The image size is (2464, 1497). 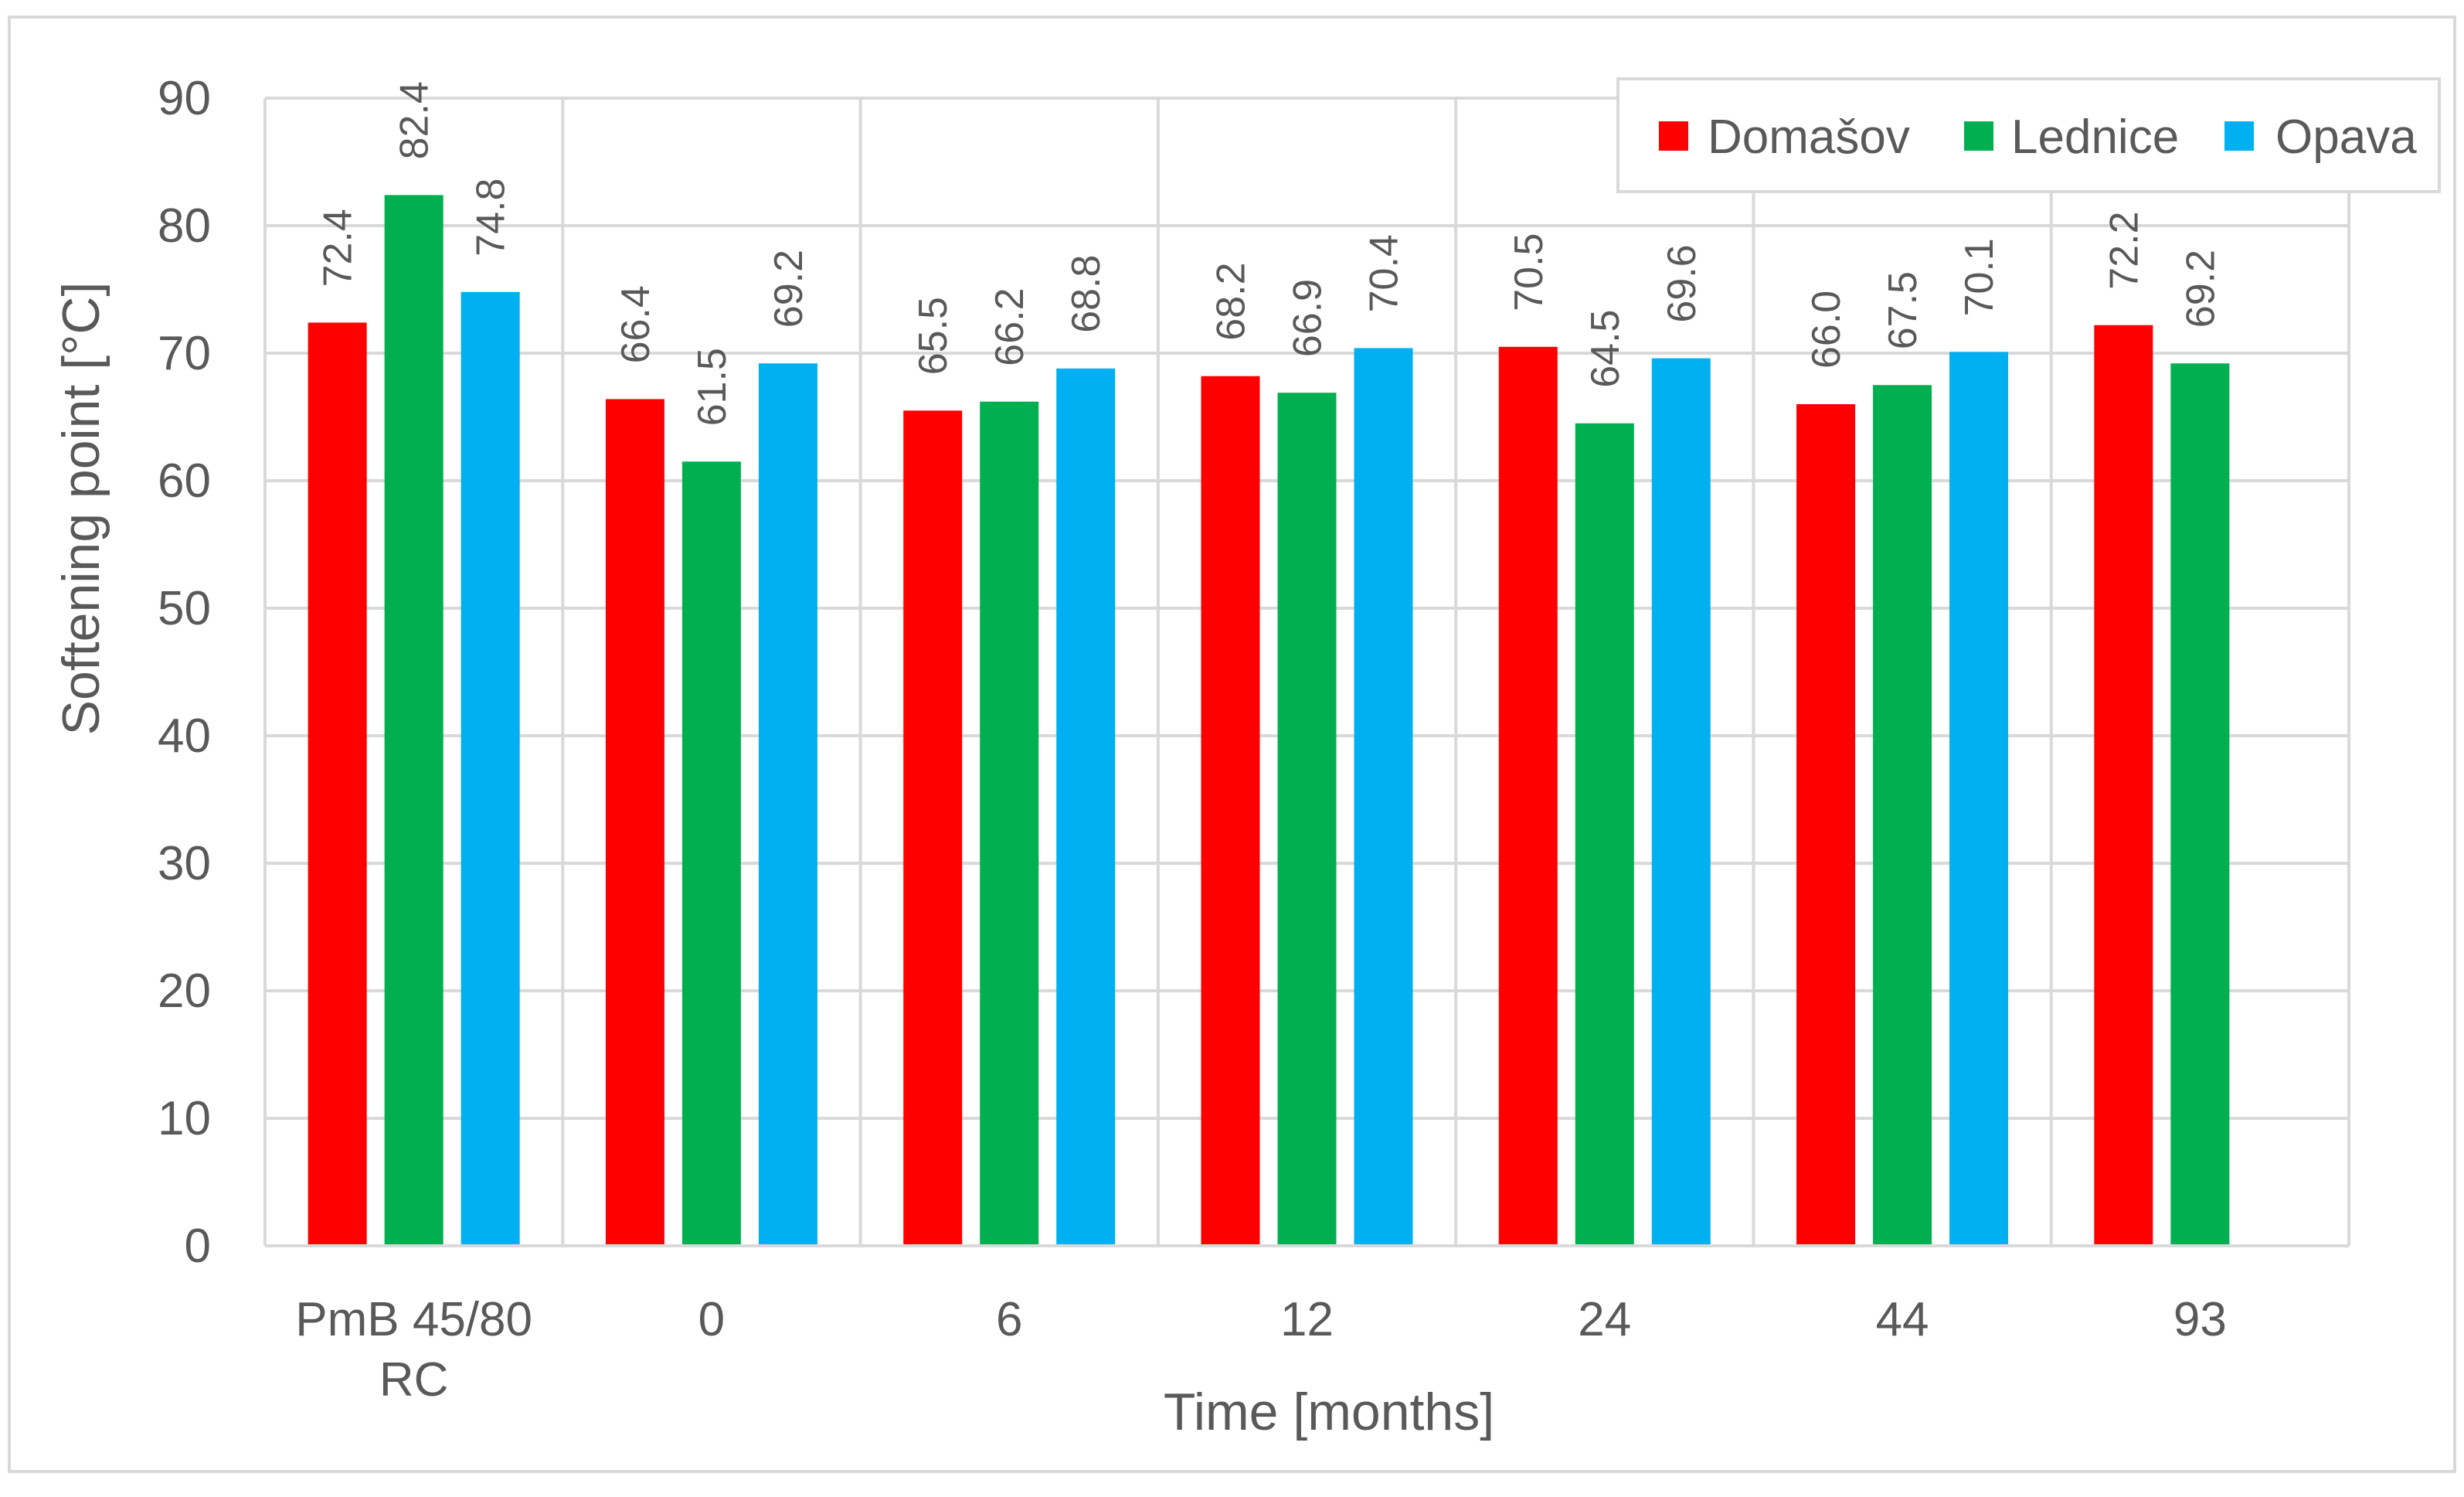 What do you see at coordinates (184, 991) in the screenshot?
I see `y-tick-label: 20` at bounding box center [184, 991].